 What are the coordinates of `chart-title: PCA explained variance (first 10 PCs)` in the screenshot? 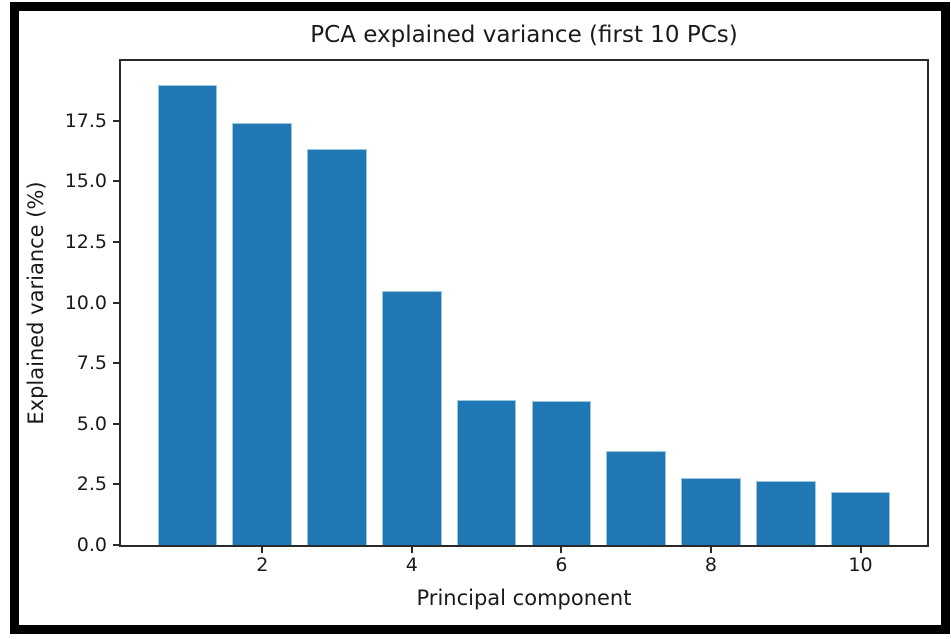 It's located at (524, 35).